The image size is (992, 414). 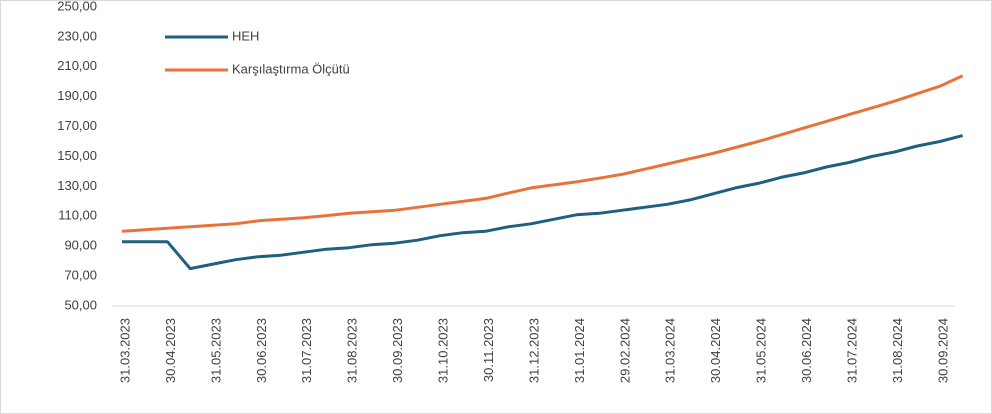 What do you see at coordinates (533, 350) in the screenshot?
I see `x-tick-label: 31.12.2023` at bounding box center [533, 350].